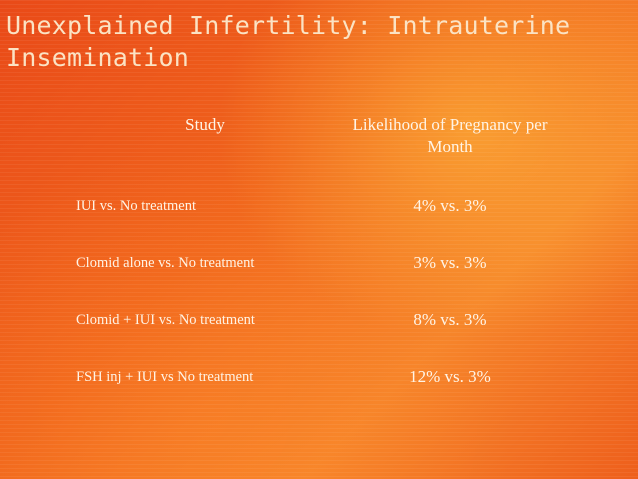  Describe the element at coordinates (450, 319) in the screenshot. I see `table-row-likelihood: 8% vs. 3%` at that location.